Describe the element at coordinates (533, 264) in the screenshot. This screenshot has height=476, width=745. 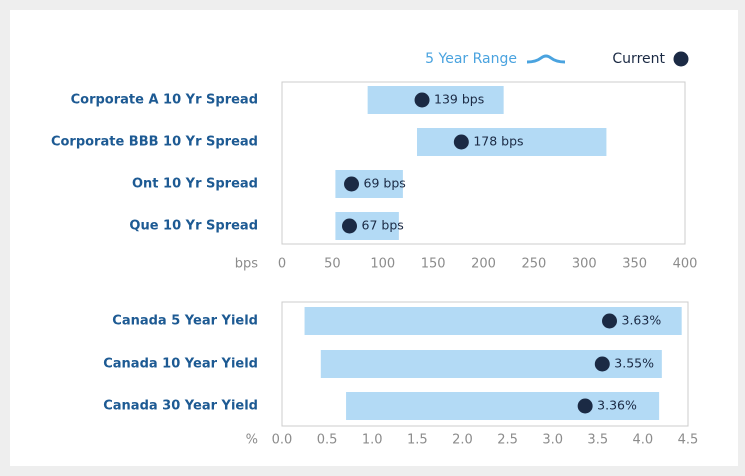
I see `x-tick-label: 250` at that location.